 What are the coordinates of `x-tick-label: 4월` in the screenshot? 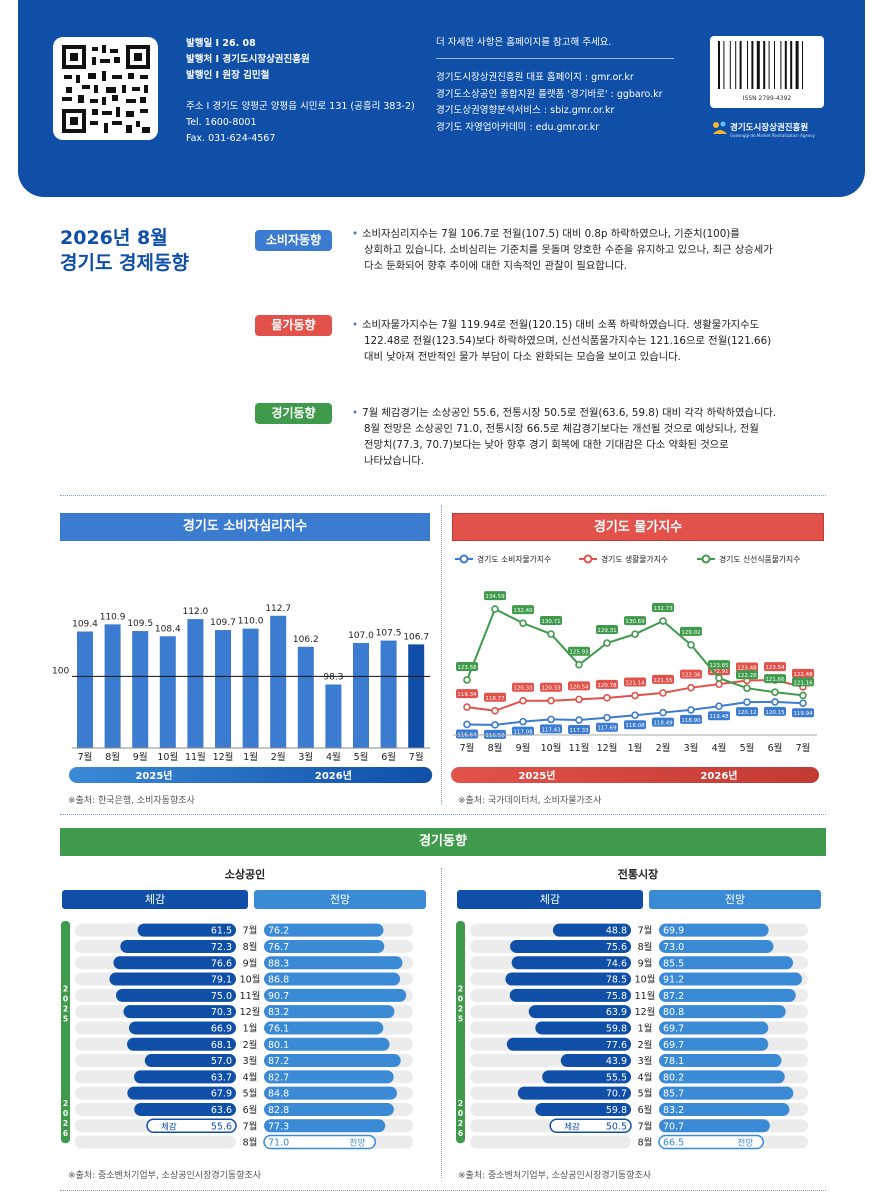 It's located at (719, 748).